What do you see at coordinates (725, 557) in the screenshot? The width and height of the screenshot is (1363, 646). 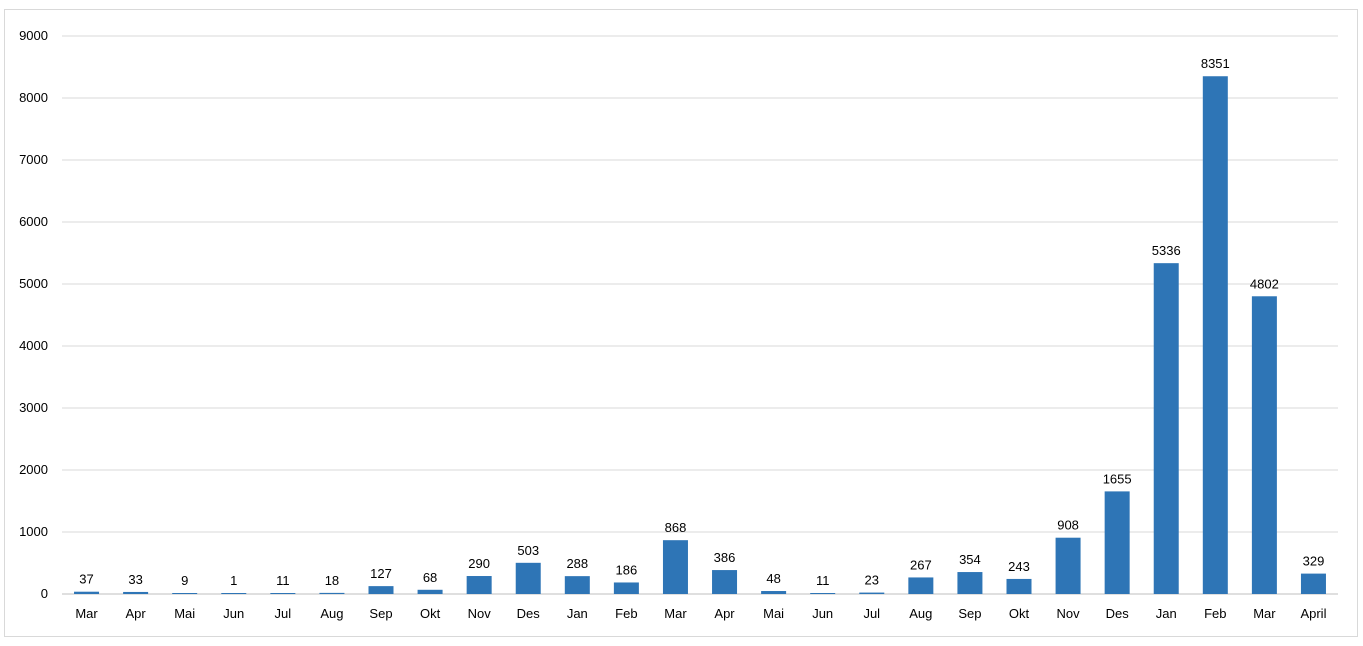 I see `data-label: 386` at bounding box center [725, 557].